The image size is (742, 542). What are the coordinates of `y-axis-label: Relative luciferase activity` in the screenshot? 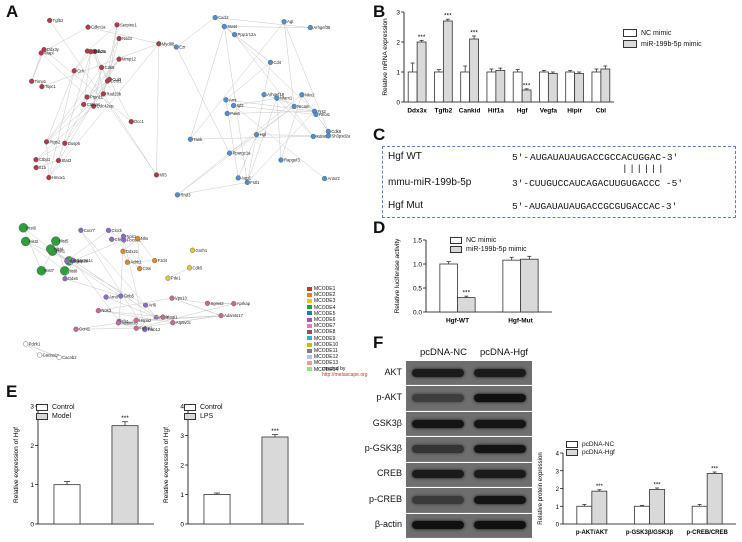 It's located at (397, 276).